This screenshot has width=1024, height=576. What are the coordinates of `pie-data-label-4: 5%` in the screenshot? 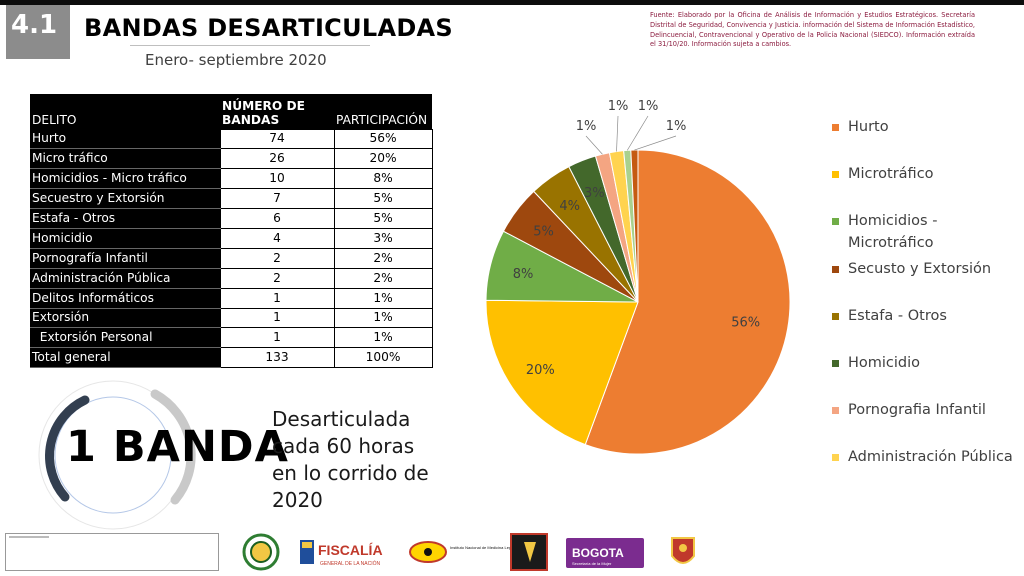 It's located at (543, 231).